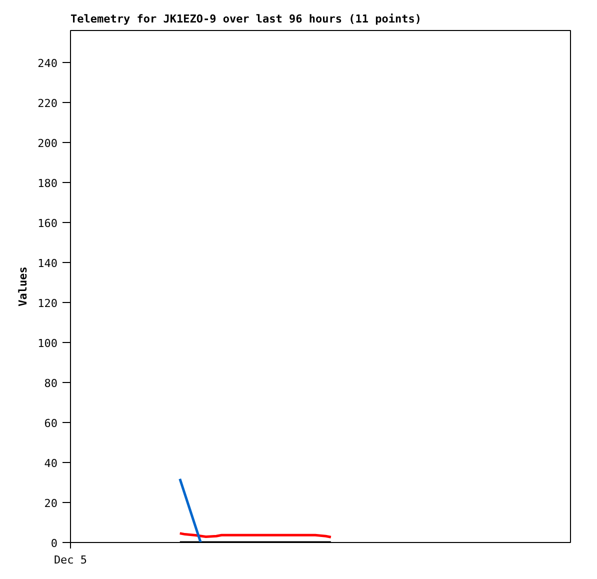 This screenshot has width=597, height=579. What do you see at coordinates (54, 543) in the screenshot?
I see `y-tick-label: 0` at bounding box center [54, 543].